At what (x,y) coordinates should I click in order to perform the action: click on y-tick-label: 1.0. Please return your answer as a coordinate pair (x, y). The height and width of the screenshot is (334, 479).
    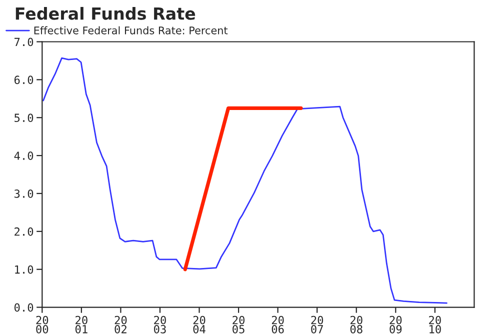
    Looking at the image, I should click on (24, 269).